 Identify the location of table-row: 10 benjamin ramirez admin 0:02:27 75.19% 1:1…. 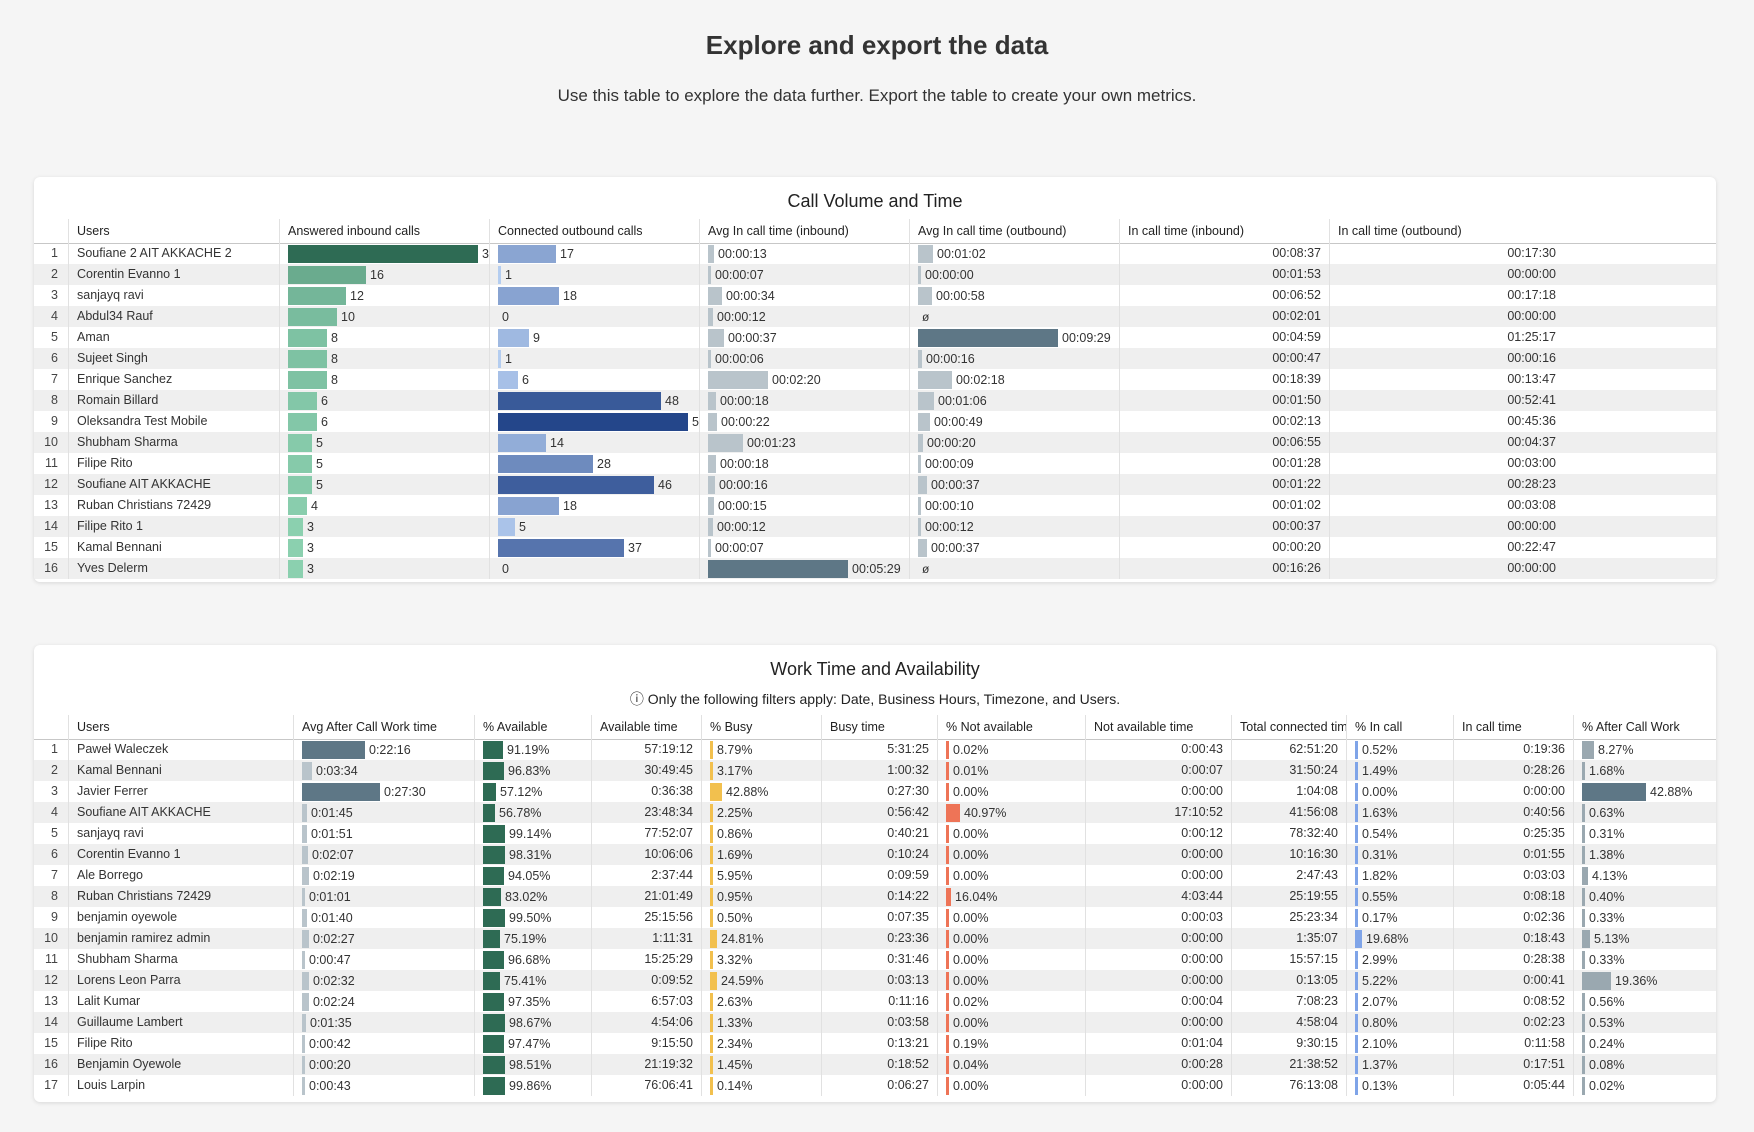
(875, 938).